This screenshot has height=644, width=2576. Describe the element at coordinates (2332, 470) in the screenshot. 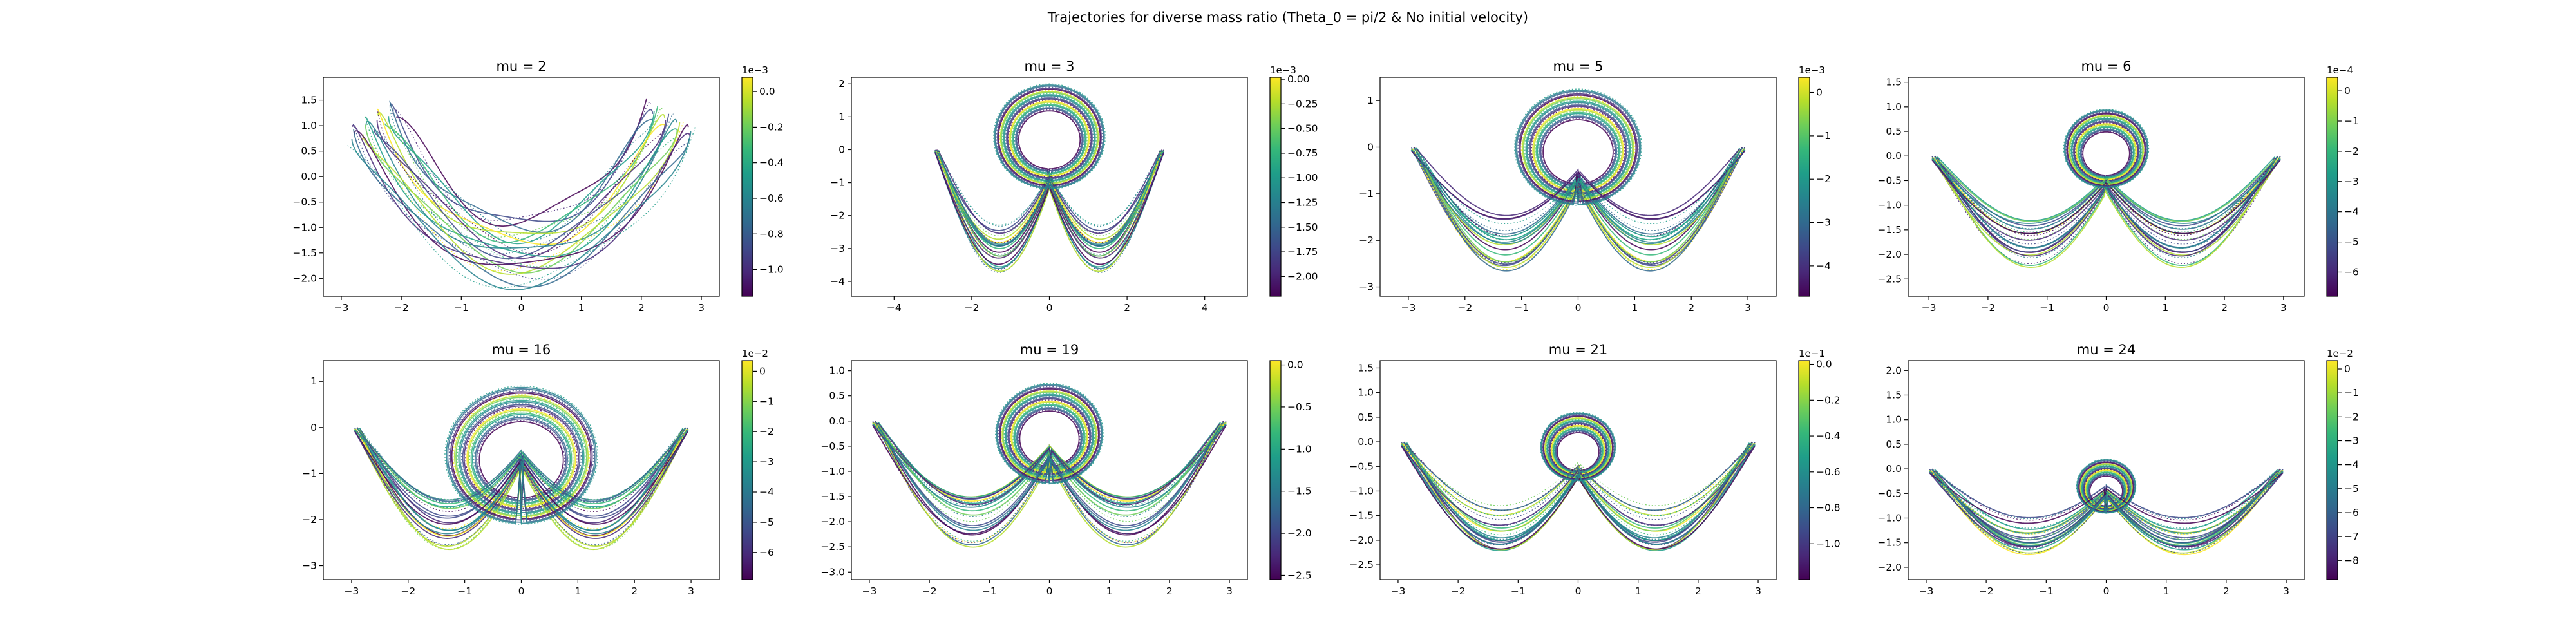

I see `colorbar-gradient` at that location.